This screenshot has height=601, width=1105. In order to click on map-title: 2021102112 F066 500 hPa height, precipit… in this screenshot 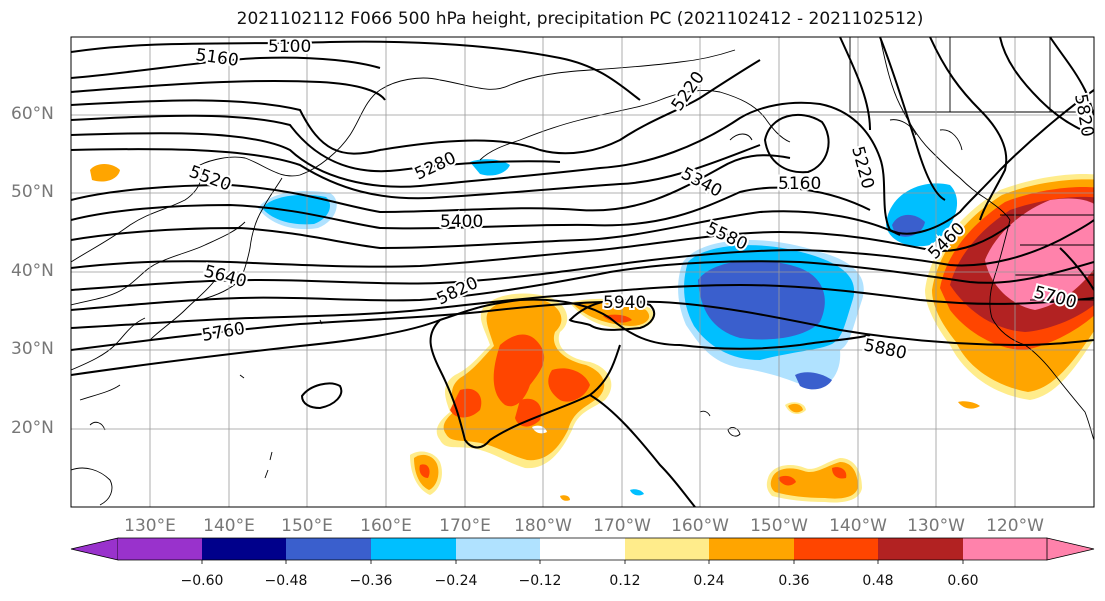, I will do `click(580, 19)`.